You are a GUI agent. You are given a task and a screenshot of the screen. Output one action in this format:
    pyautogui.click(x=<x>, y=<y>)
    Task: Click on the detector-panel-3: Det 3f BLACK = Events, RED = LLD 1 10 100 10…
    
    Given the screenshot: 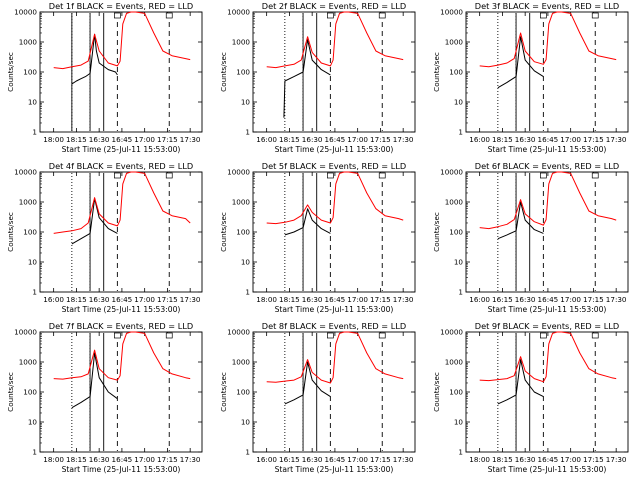 What is the action you would take?
    pyautogui.click(x=530, y=77)
    